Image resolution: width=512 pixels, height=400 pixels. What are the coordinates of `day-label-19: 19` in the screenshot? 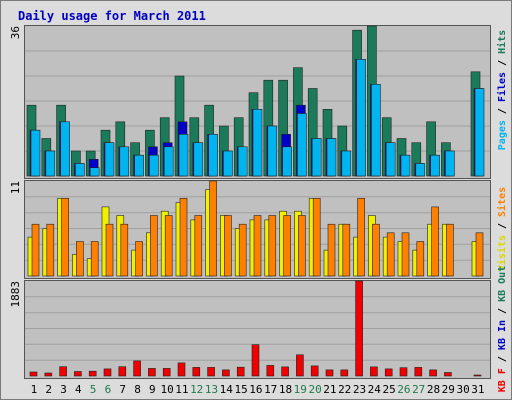 It's located at (300, 389).